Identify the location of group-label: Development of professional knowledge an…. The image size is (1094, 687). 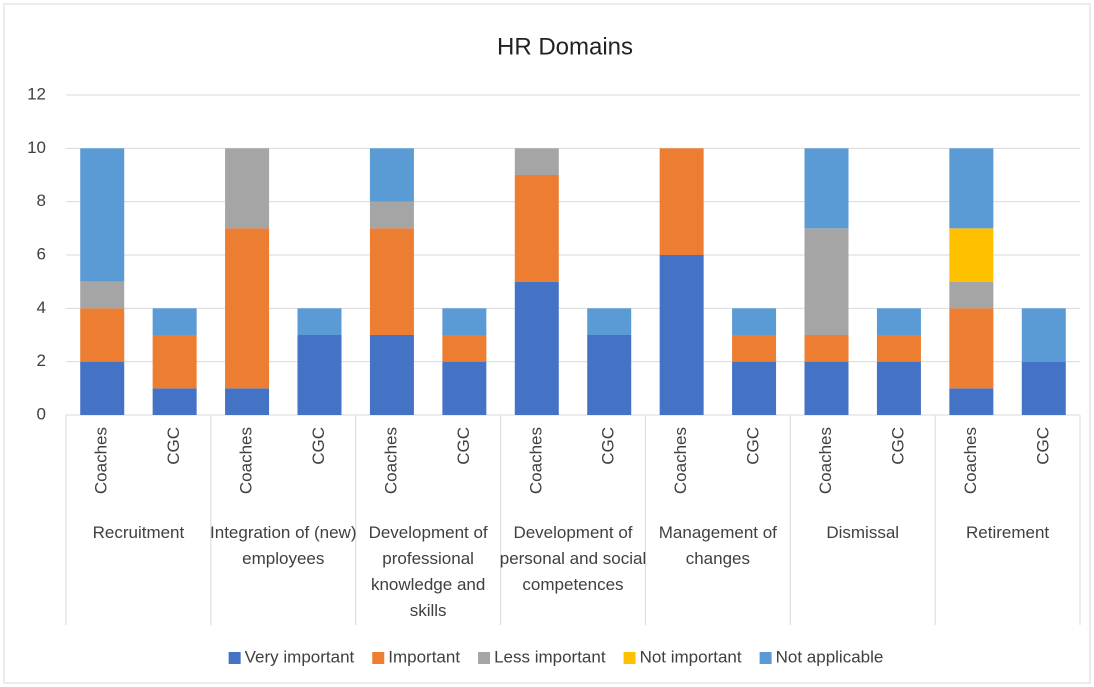
(428, 571).